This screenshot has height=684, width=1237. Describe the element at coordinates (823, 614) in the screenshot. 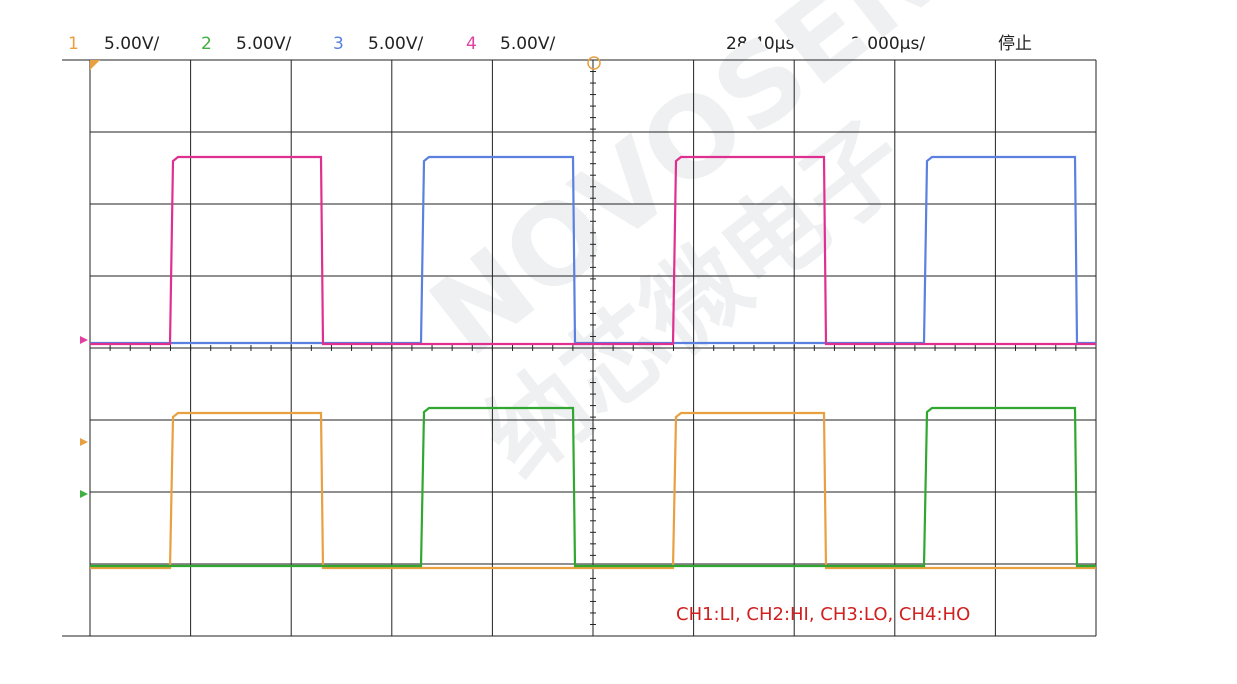

I see `channel-annotation: CH1:LI, CH2:HI, CH3:LO, CH4:HO` at that location.